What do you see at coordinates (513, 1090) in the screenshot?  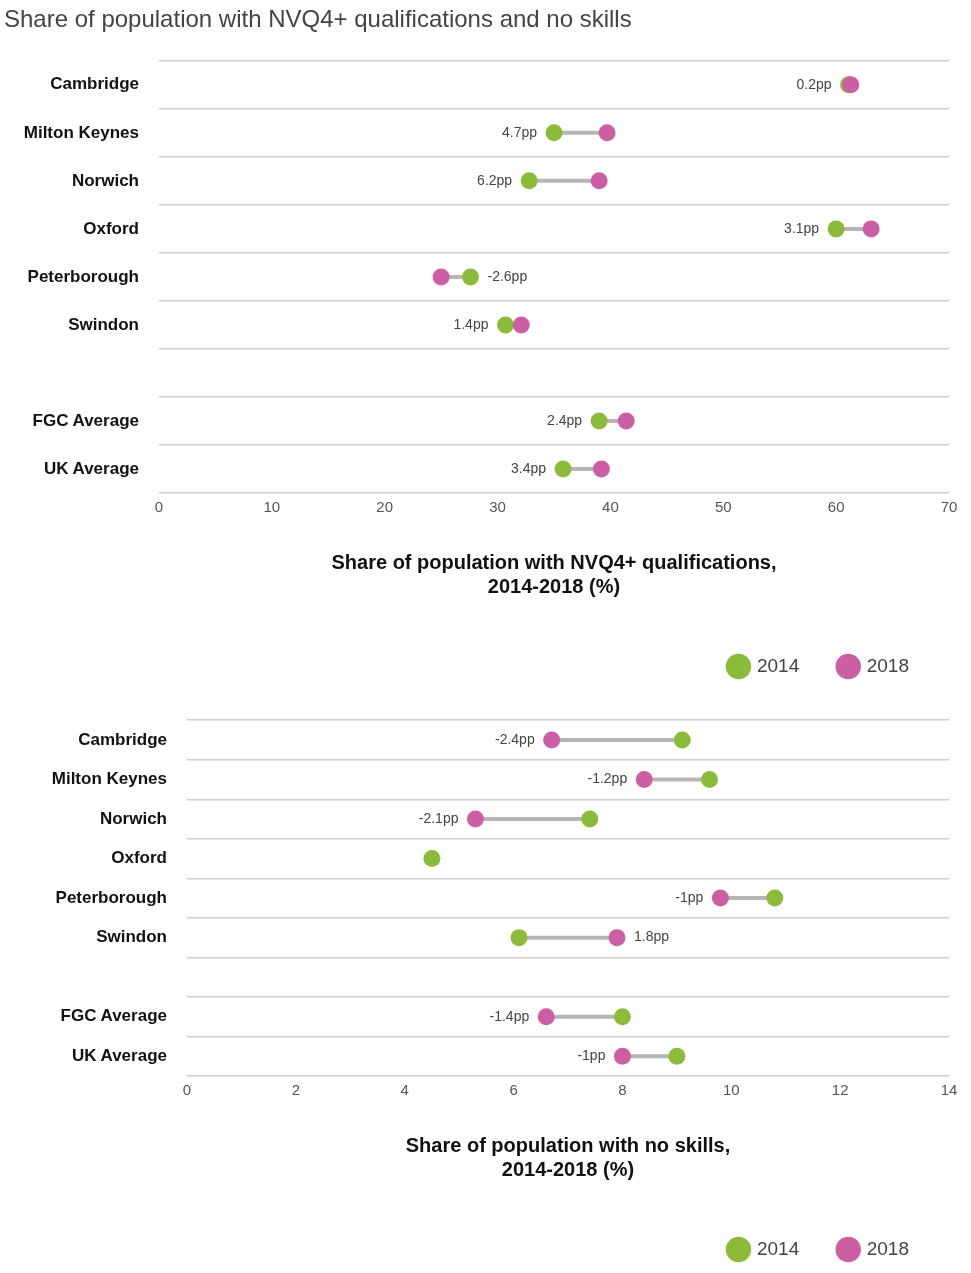 I see `x-tick-label: 6` at bounding box center [513, 1090].